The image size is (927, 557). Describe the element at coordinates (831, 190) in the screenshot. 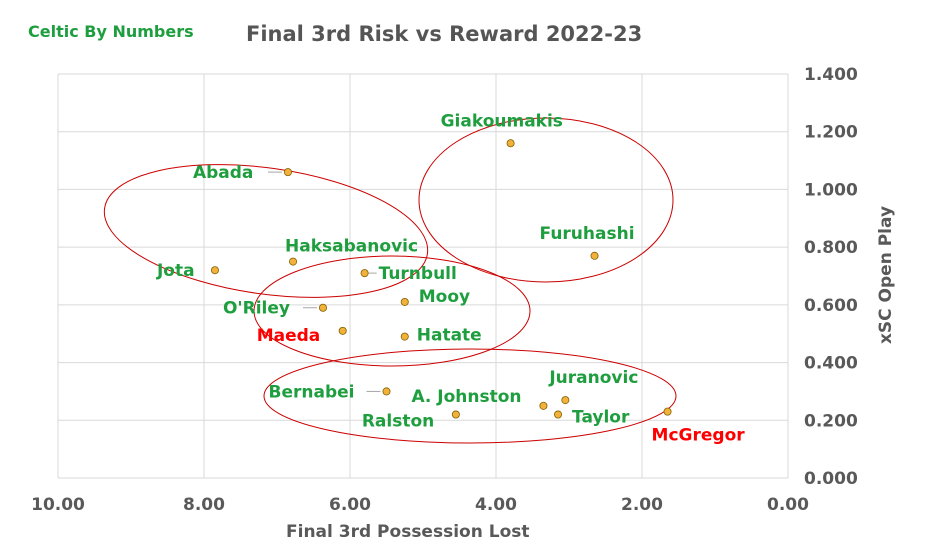

I see `y-tick-label: 1.000` at that location.